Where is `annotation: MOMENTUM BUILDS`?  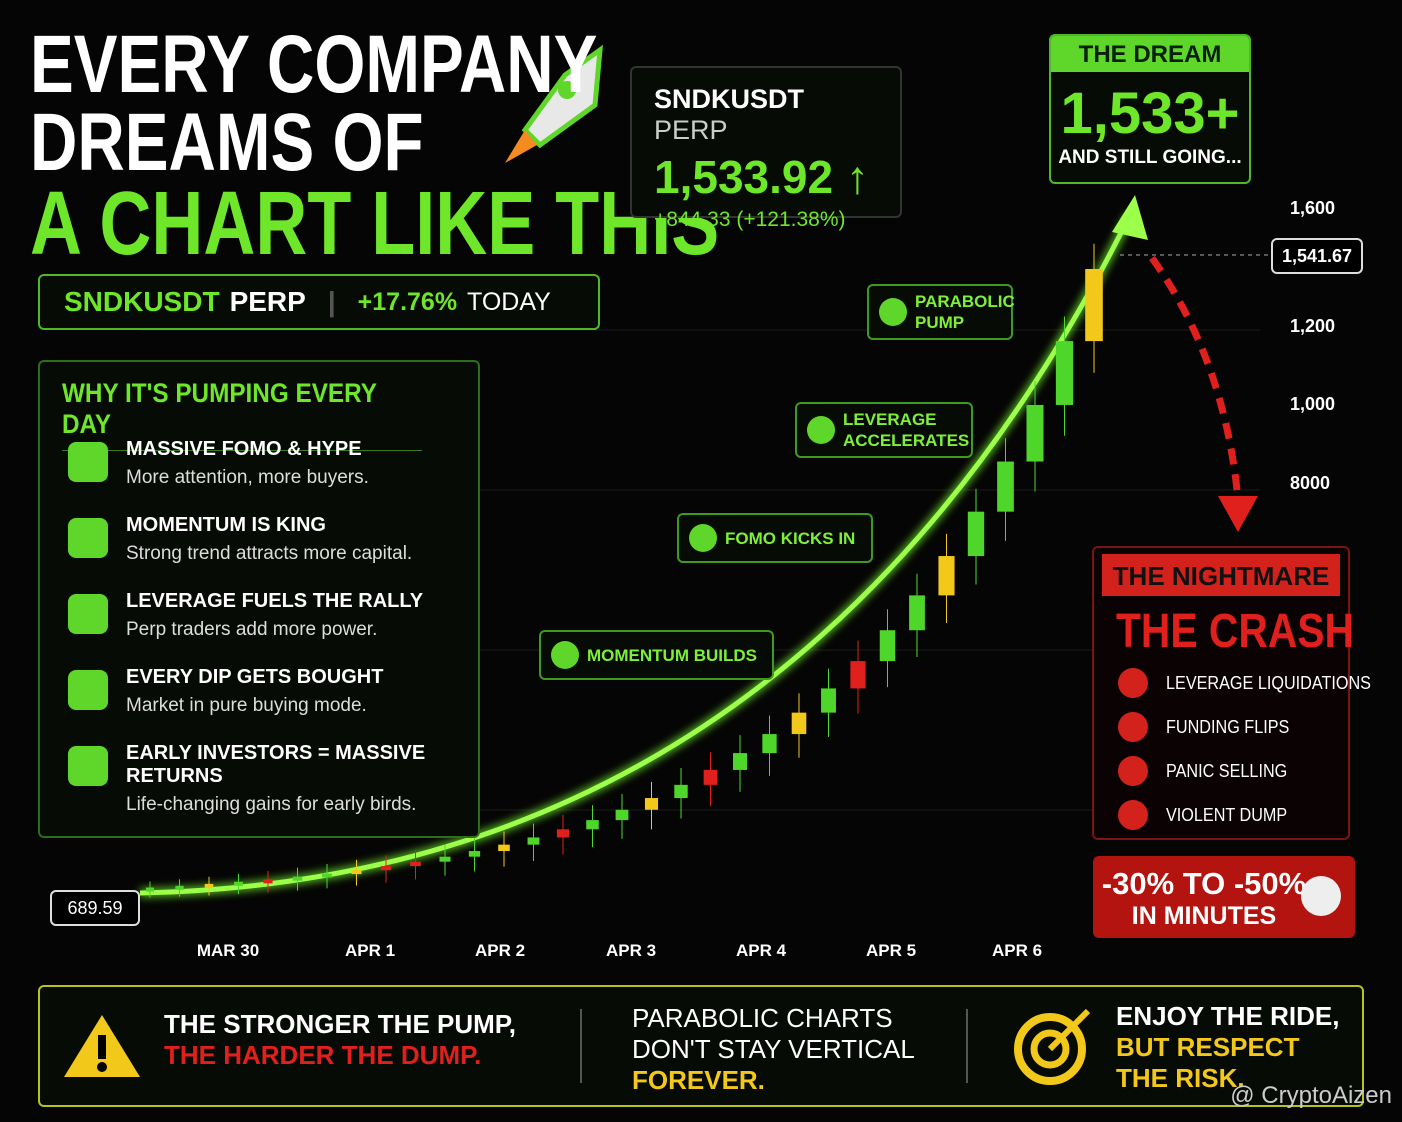
annotation: MOMENTUM BUILDS is located at coordinates (656, 655).